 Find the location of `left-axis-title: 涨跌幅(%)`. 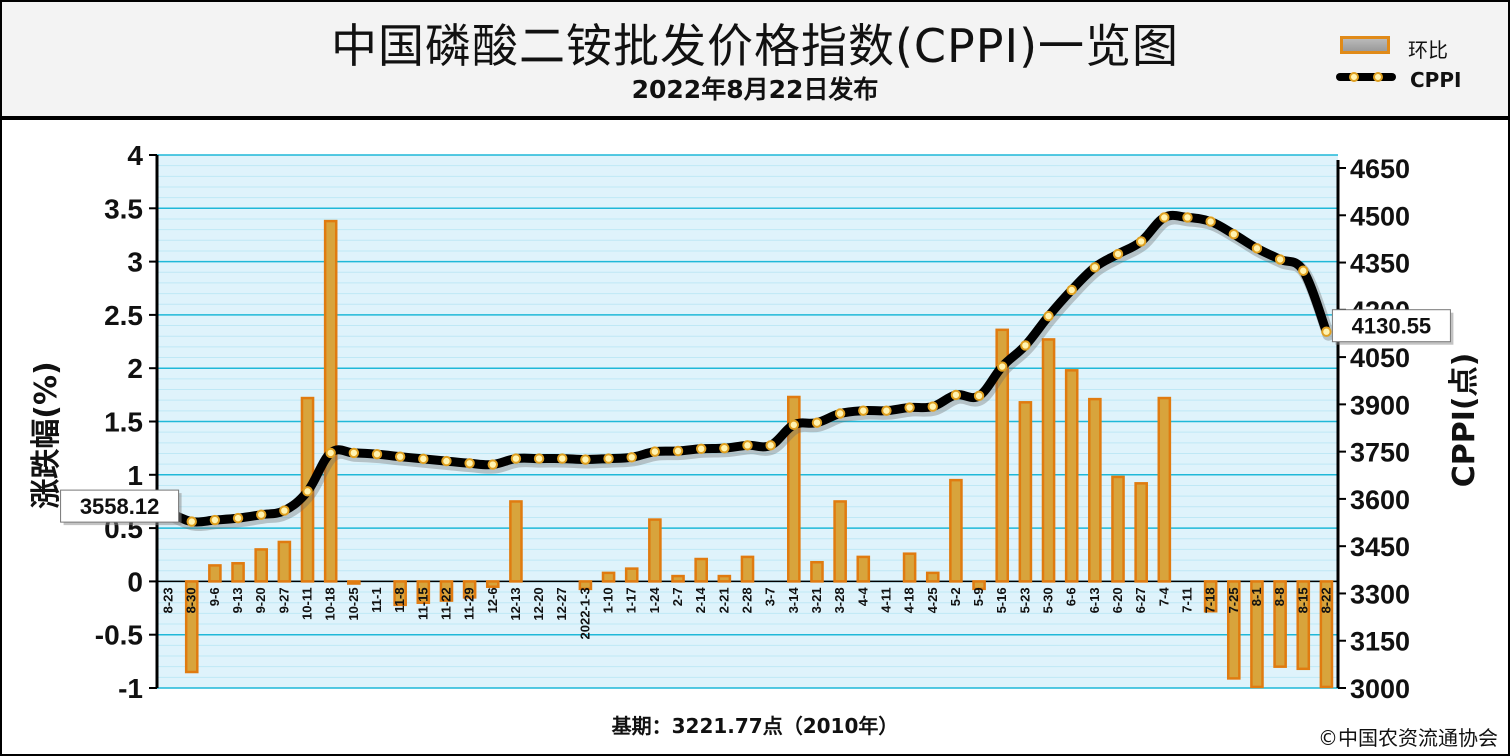

left-axis-title: 涨跌幅(%) is located at coordinates (46, 434).